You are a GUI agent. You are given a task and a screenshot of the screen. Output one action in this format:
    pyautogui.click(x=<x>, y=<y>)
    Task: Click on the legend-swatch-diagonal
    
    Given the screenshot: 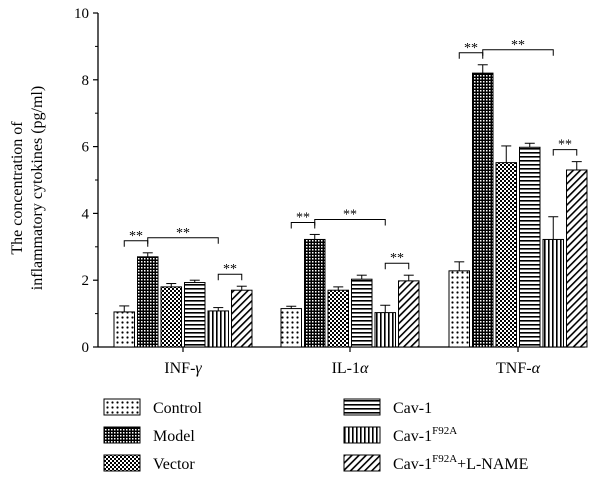 What is the action you would take?
    pyautogui.click(x=362, y=463)
    